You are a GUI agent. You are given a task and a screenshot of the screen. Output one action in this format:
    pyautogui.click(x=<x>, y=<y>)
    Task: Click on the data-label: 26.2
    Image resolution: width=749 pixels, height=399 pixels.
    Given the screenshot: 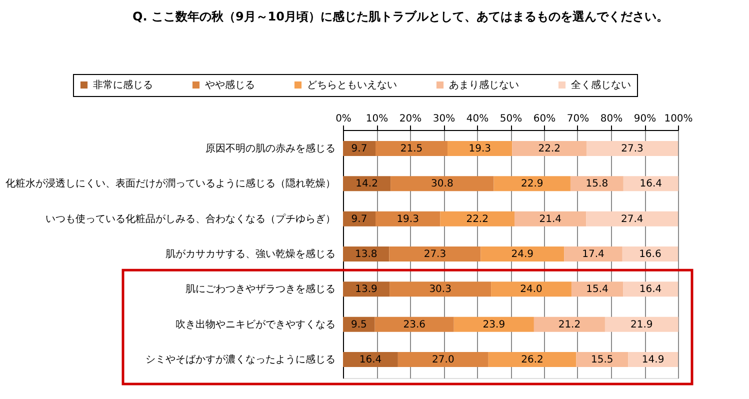 What is the action you would take?
    pyautogui.click(x=532, y=360)
    